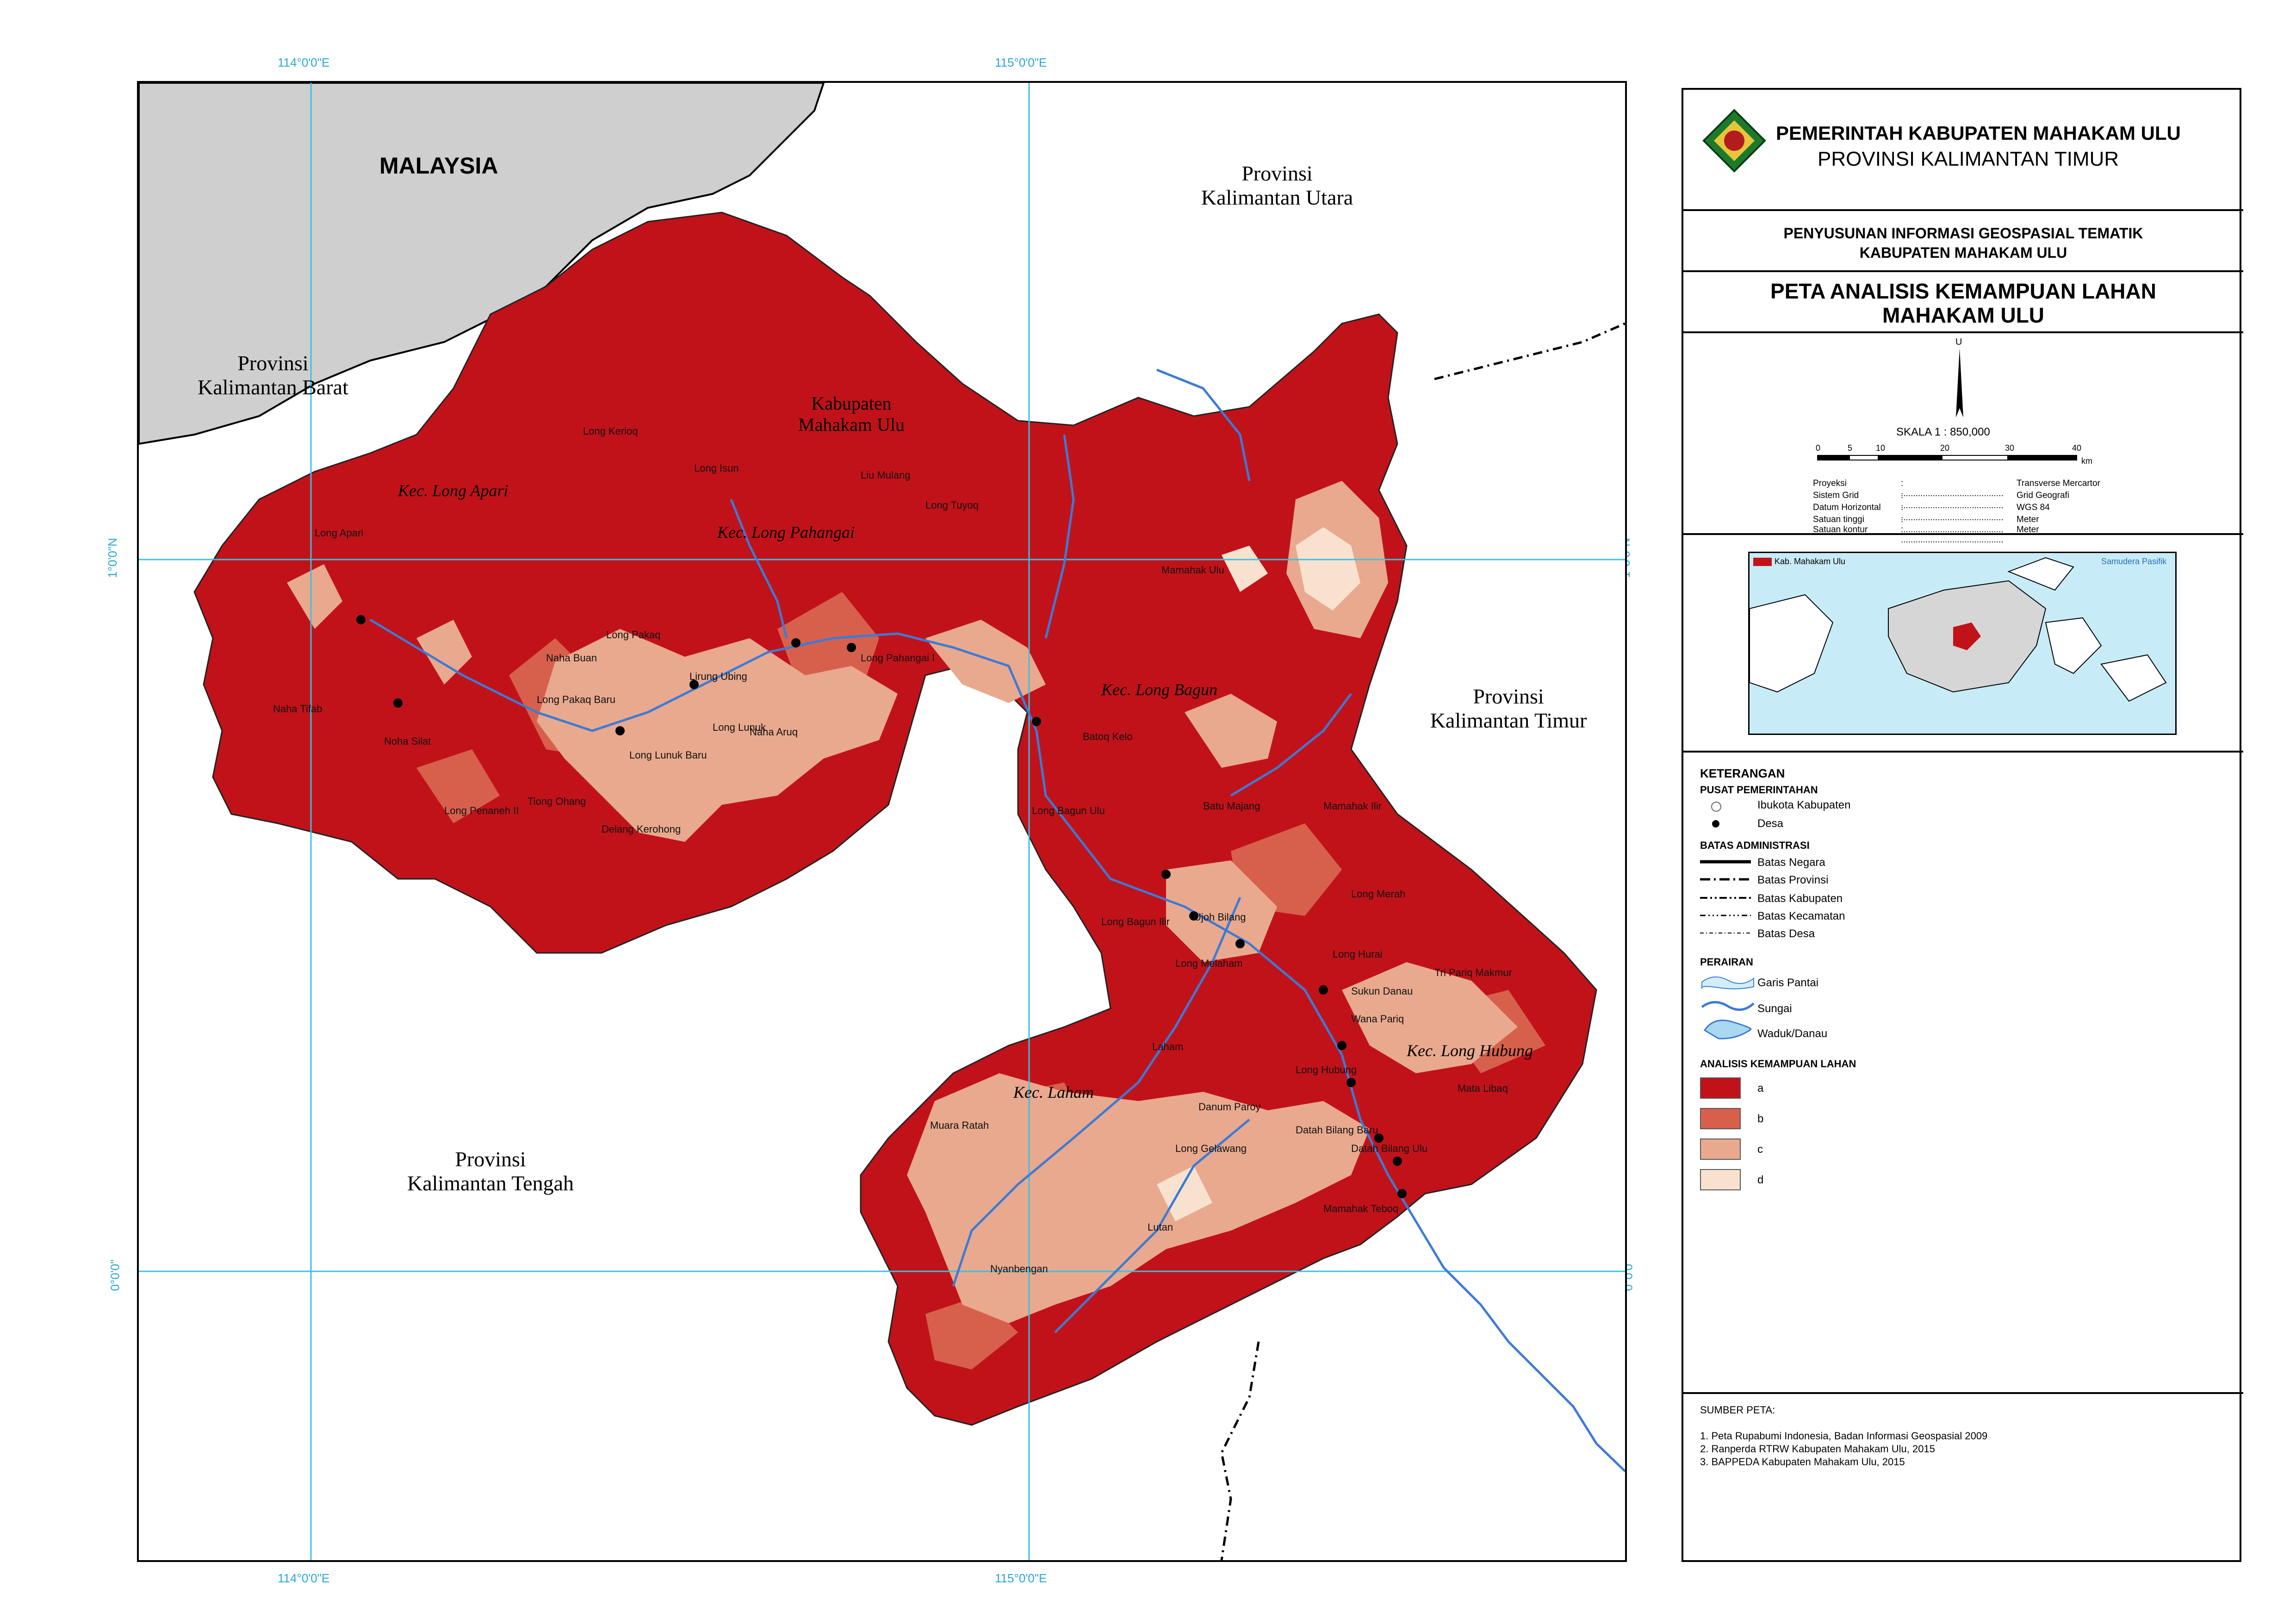  I want to click on village-label: Naha Tifab, so click(298, 709).